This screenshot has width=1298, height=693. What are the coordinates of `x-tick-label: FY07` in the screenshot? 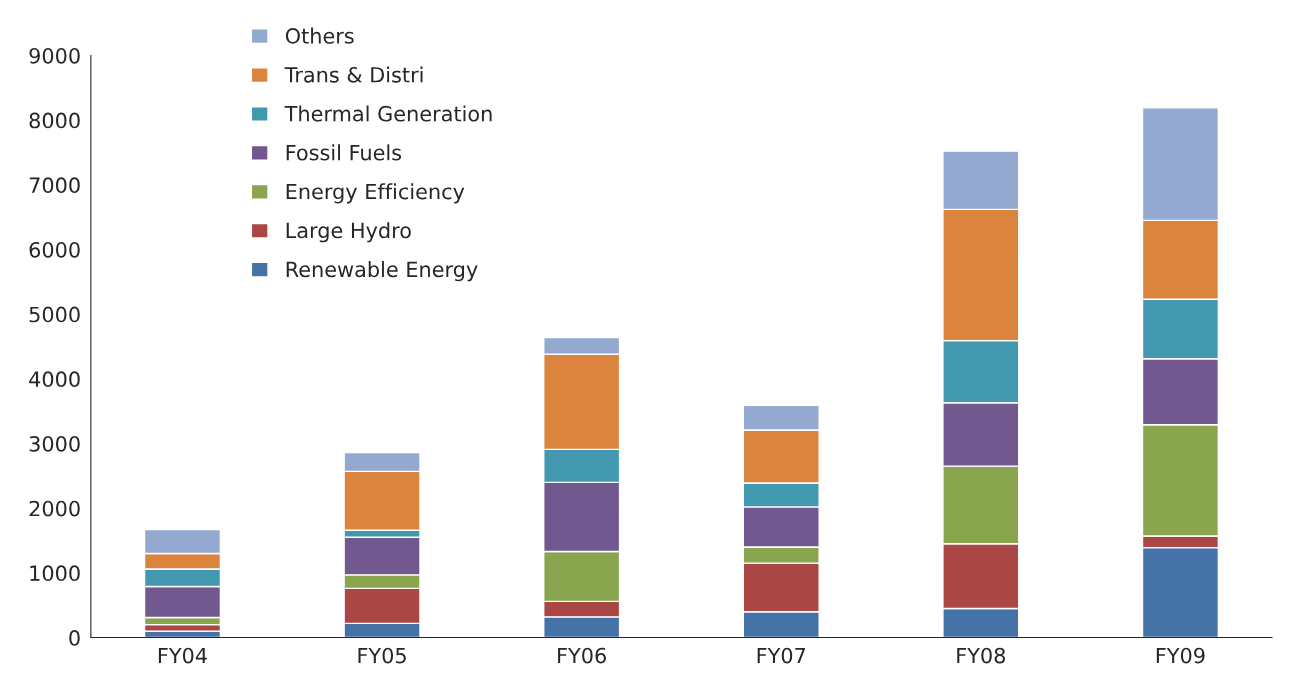 It's located at (781, 655).